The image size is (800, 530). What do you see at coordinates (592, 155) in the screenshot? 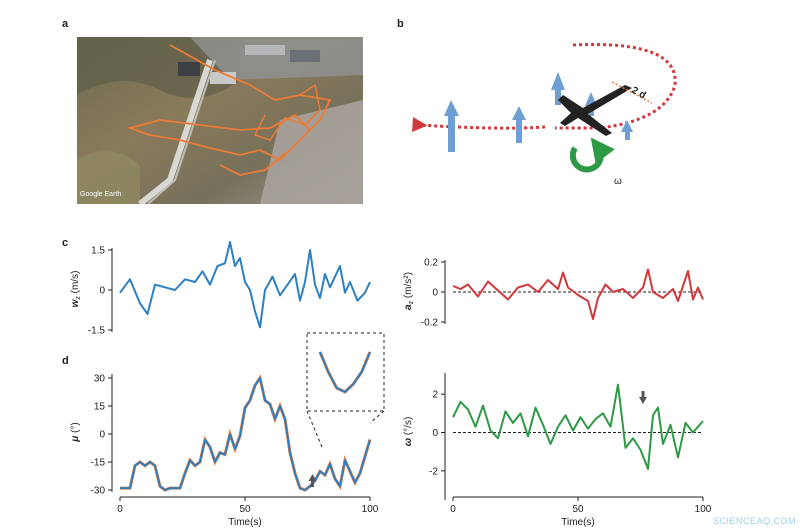
I see `rotation-arrow-icon` at bounding box center [592, 155].